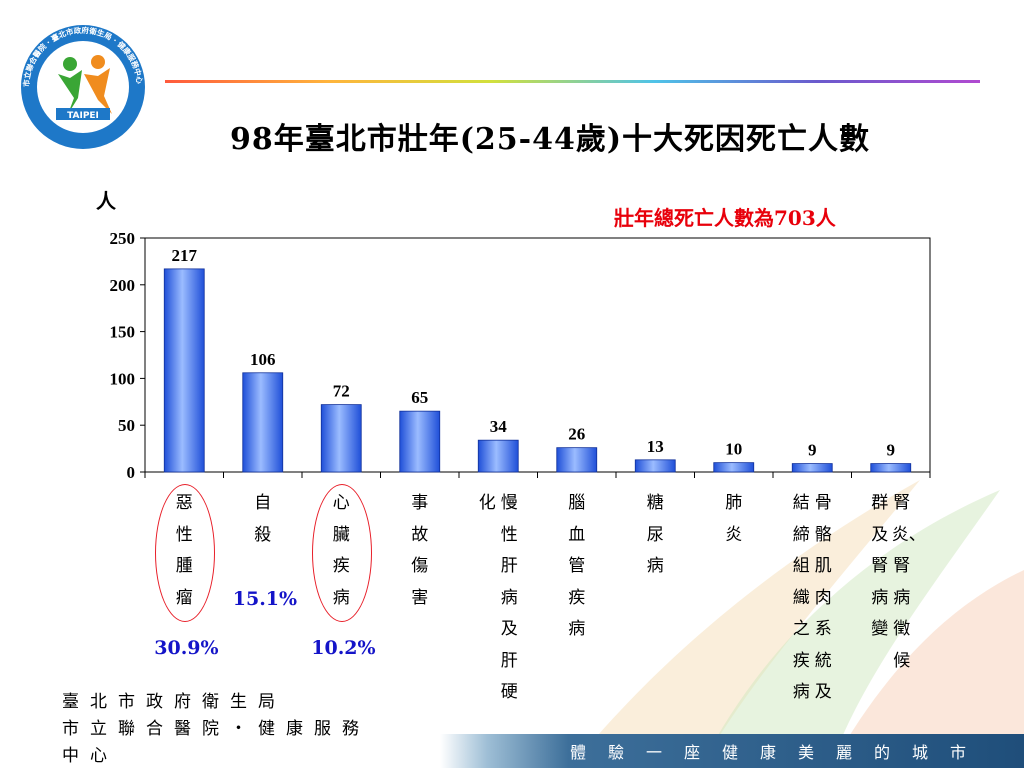 The image size is (1024, 770). What do you see at coordinates (734, 519) in the screenshot?
I see `category-label: 肺炎` at bounding box center [734, 519].